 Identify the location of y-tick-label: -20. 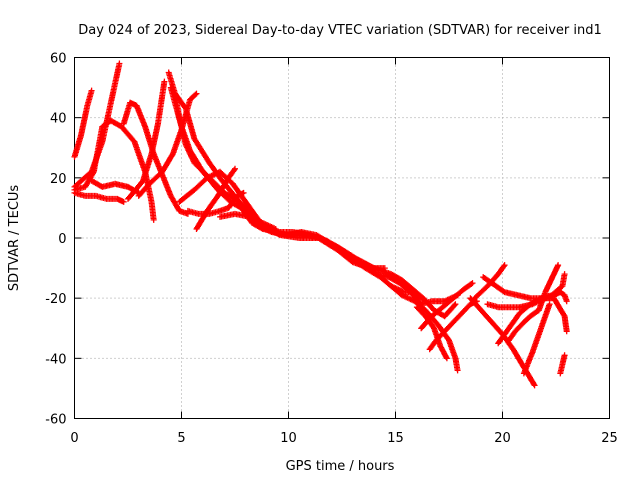
(55, 299).